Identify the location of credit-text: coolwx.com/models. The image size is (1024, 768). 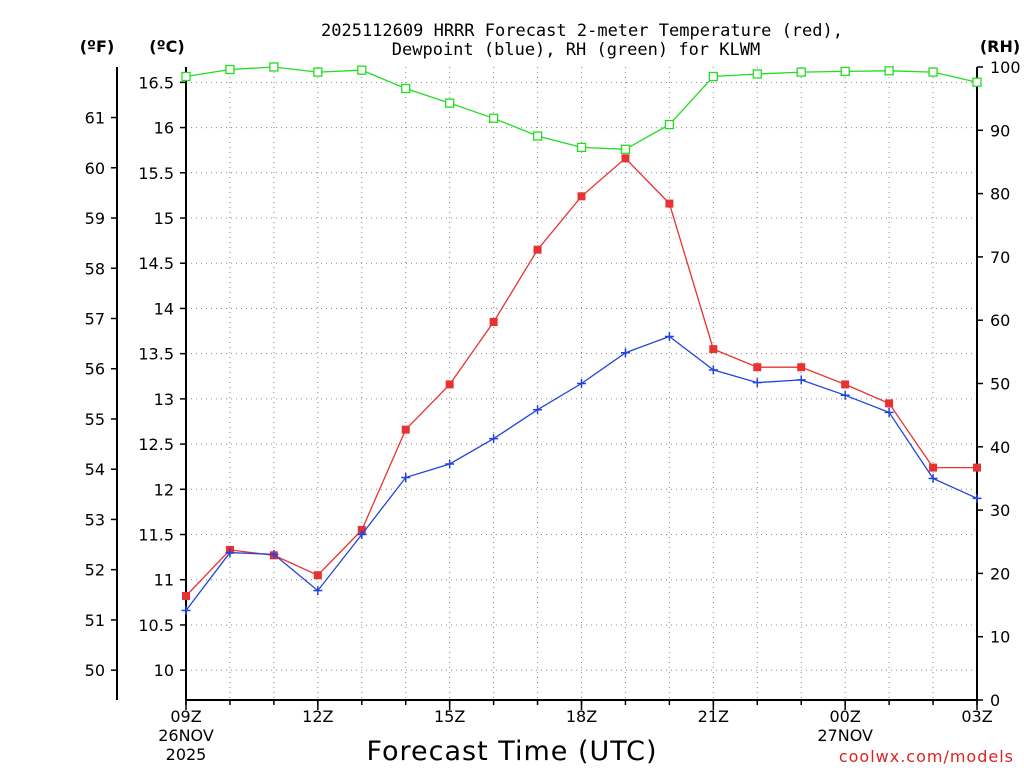
(926, 756).